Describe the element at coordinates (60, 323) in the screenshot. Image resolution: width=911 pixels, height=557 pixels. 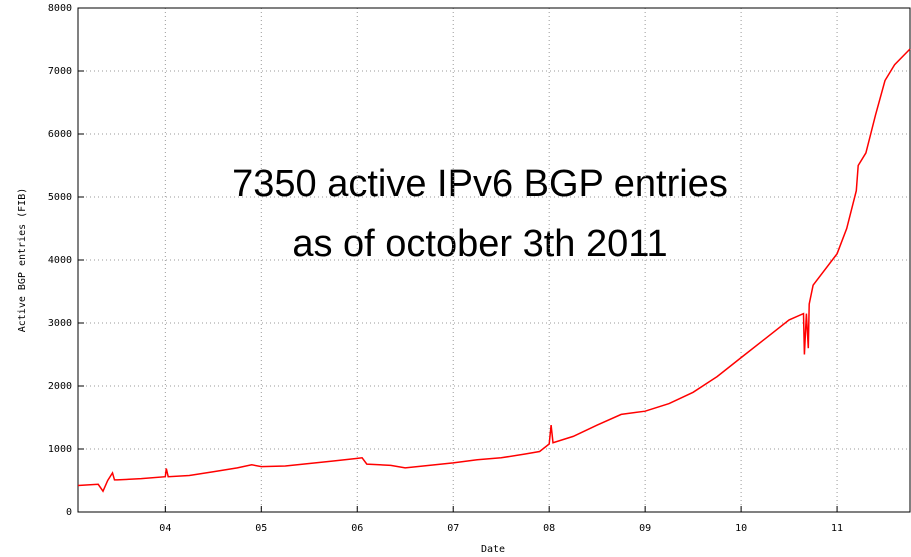
I see `y-tick-label: 3000` at that location.